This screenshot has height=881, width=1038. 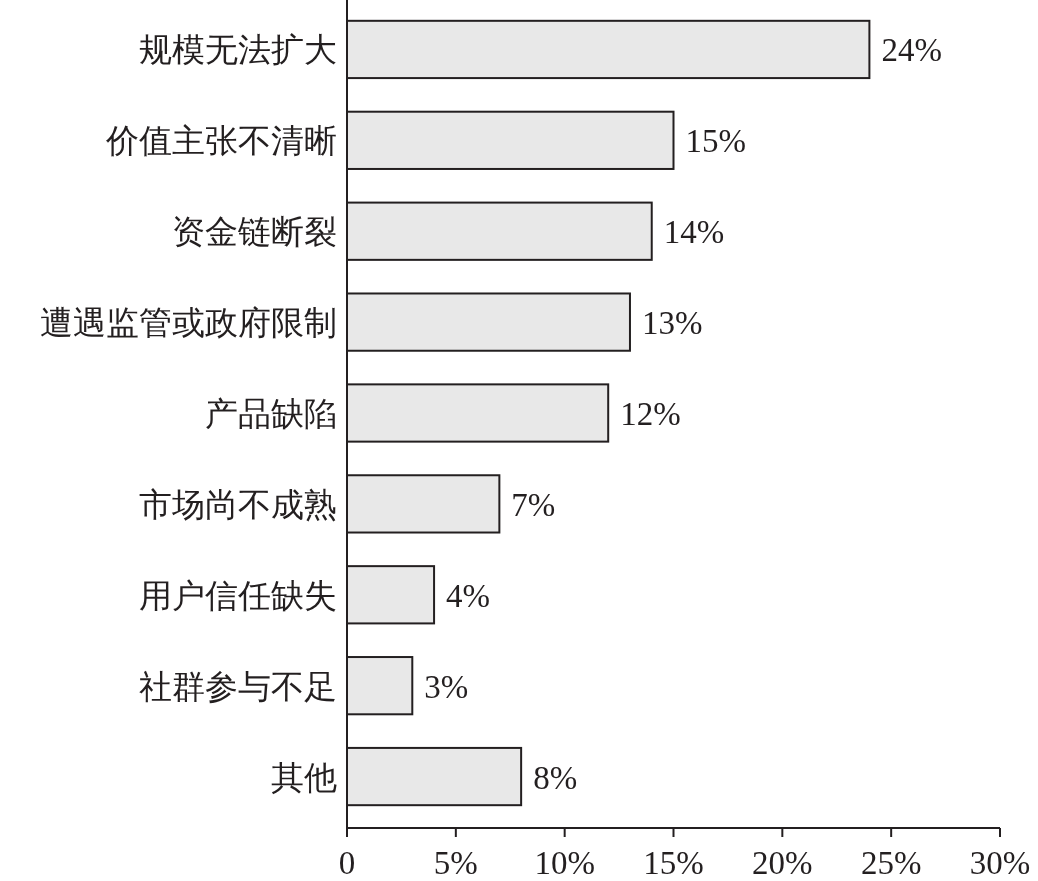 I want to click on y-tick-label: 遭遇监管或政府限制, so click(x=188, y=323).